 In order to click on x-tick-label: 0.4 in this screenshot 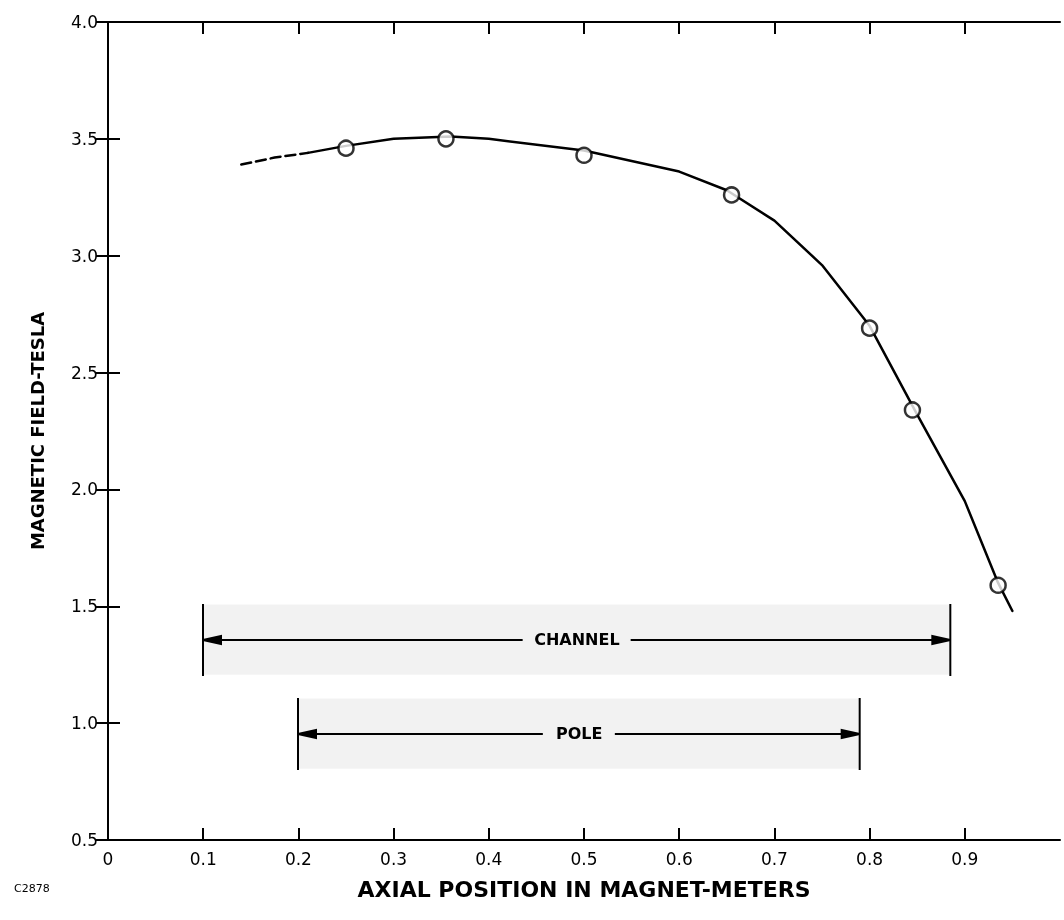, I will do `click(489, 858)`.